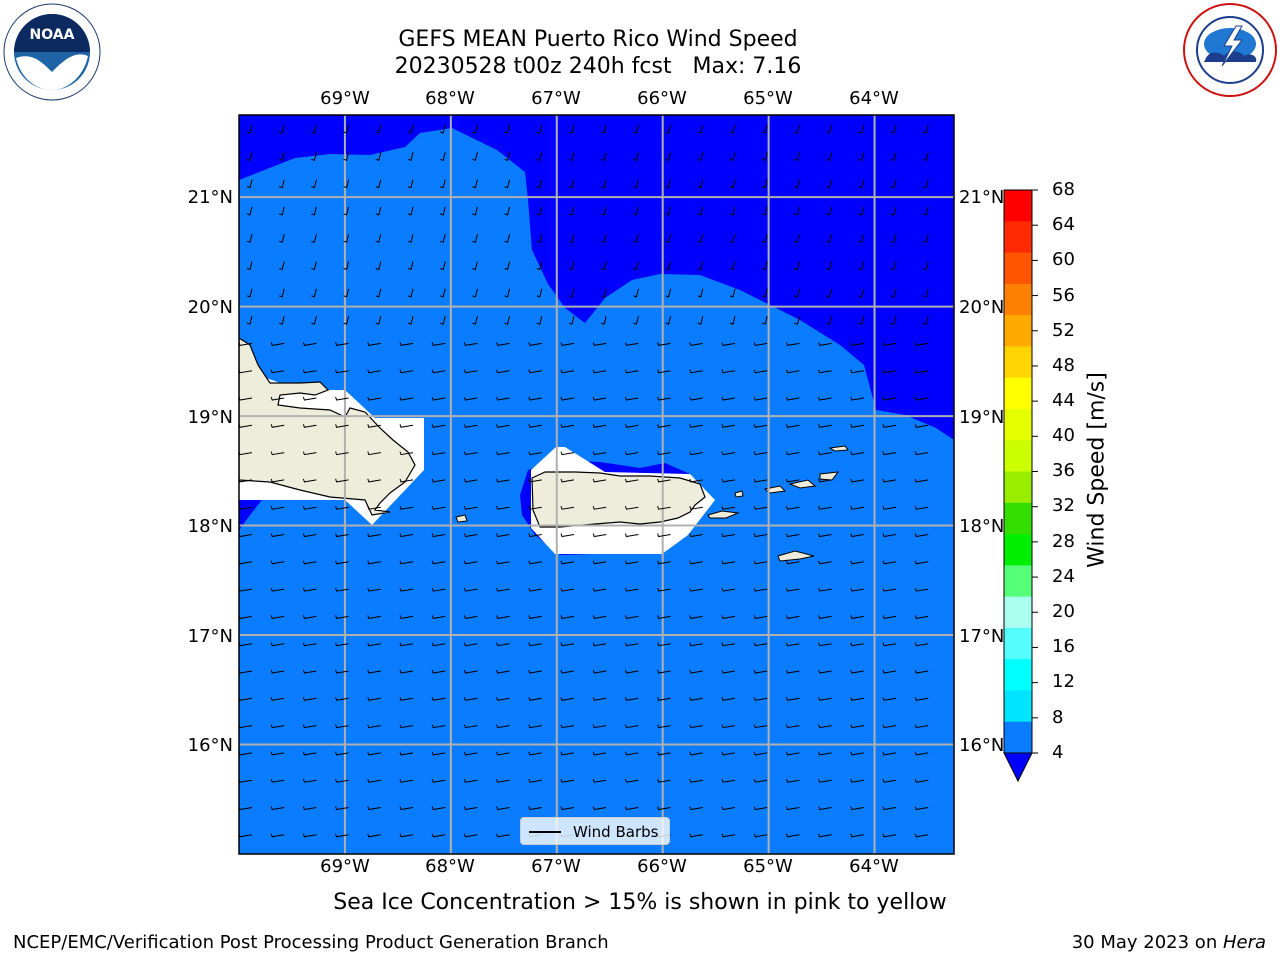 The width and height of the screenshot is (1280, 960). What do you see at coordinates (461, 518) in the screenshot?
I see `mona-island-land` at bounding box center [461, 518].